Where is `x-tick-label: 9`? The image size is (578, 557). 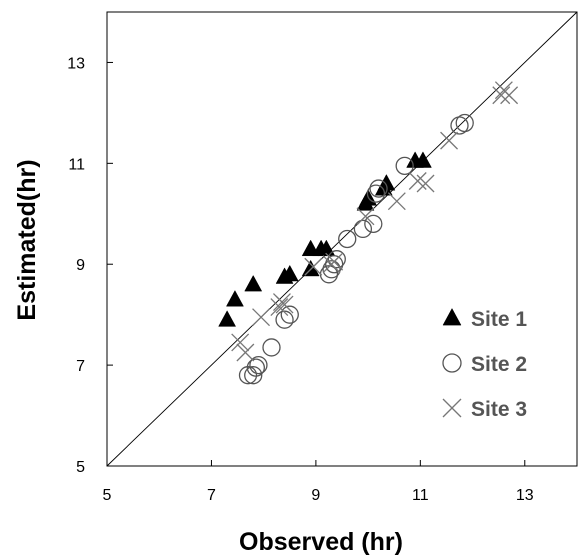 x-tick-label: 9 is located at coordinates (315, 495).